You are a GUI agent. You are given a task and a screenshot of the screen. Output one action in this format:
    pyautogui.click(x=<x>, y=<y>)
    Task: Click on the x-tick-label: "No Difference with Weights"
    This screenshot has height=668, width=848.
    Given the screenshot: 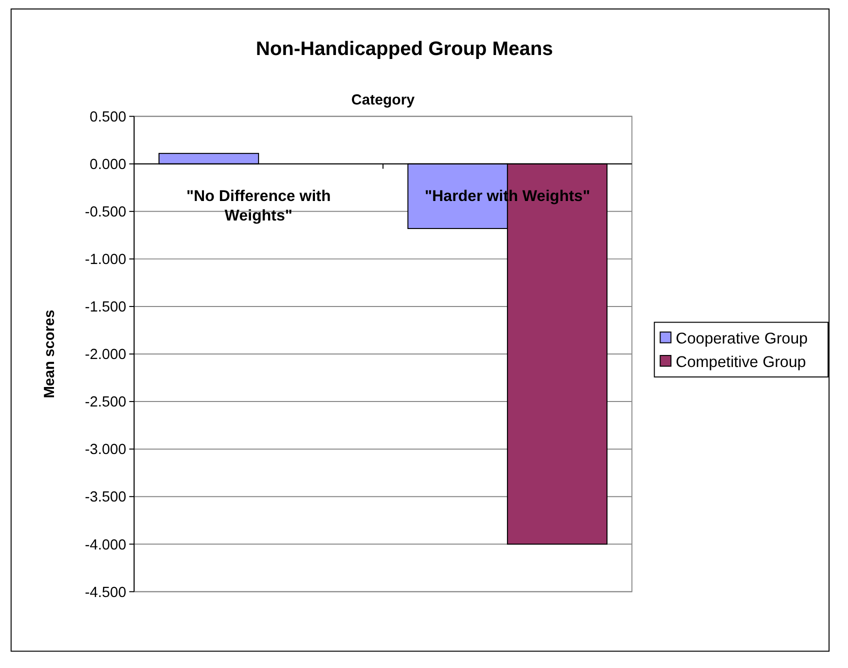 What is the action you would take?
    pyautogui.click(x=258, y=206)
    